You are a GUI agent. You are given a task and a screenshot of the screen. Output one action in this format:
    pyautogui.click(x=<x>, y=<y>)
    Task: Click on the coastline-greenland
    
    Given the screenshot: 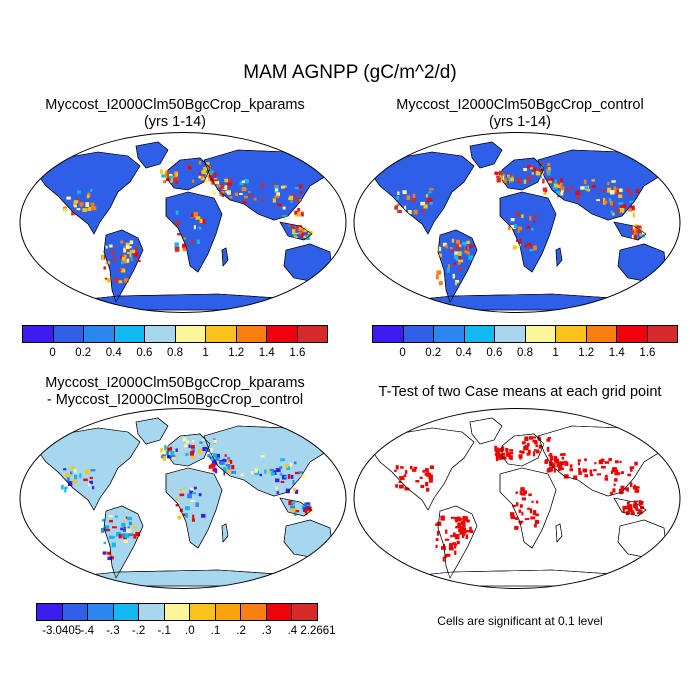 What is the action you would take?
    pyautogui.click(x=152, y=155)
    